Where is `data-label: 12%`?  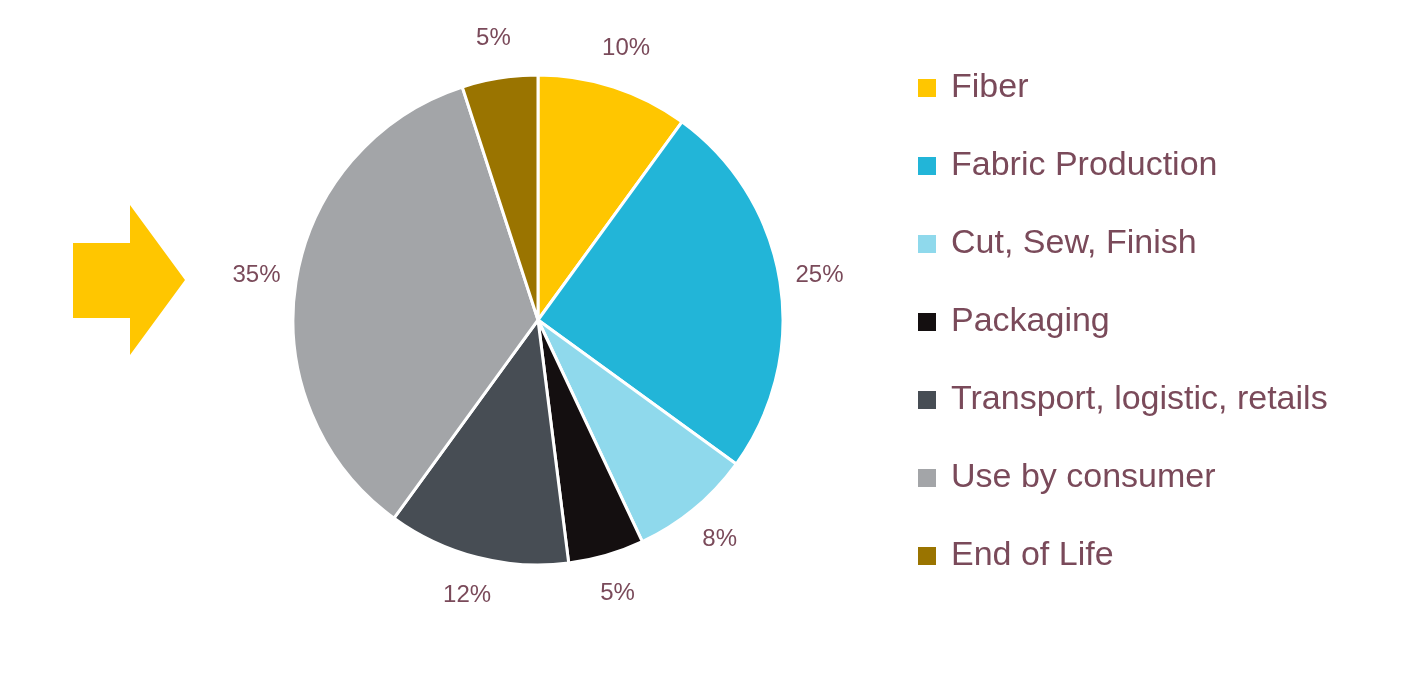 data-label: 12% is located at coordinates (467, 594).